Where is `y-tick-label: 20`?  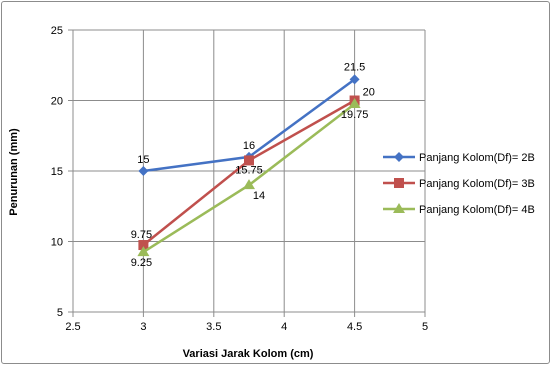 y-tick-label: 20 is located at coordinates (57, 102).